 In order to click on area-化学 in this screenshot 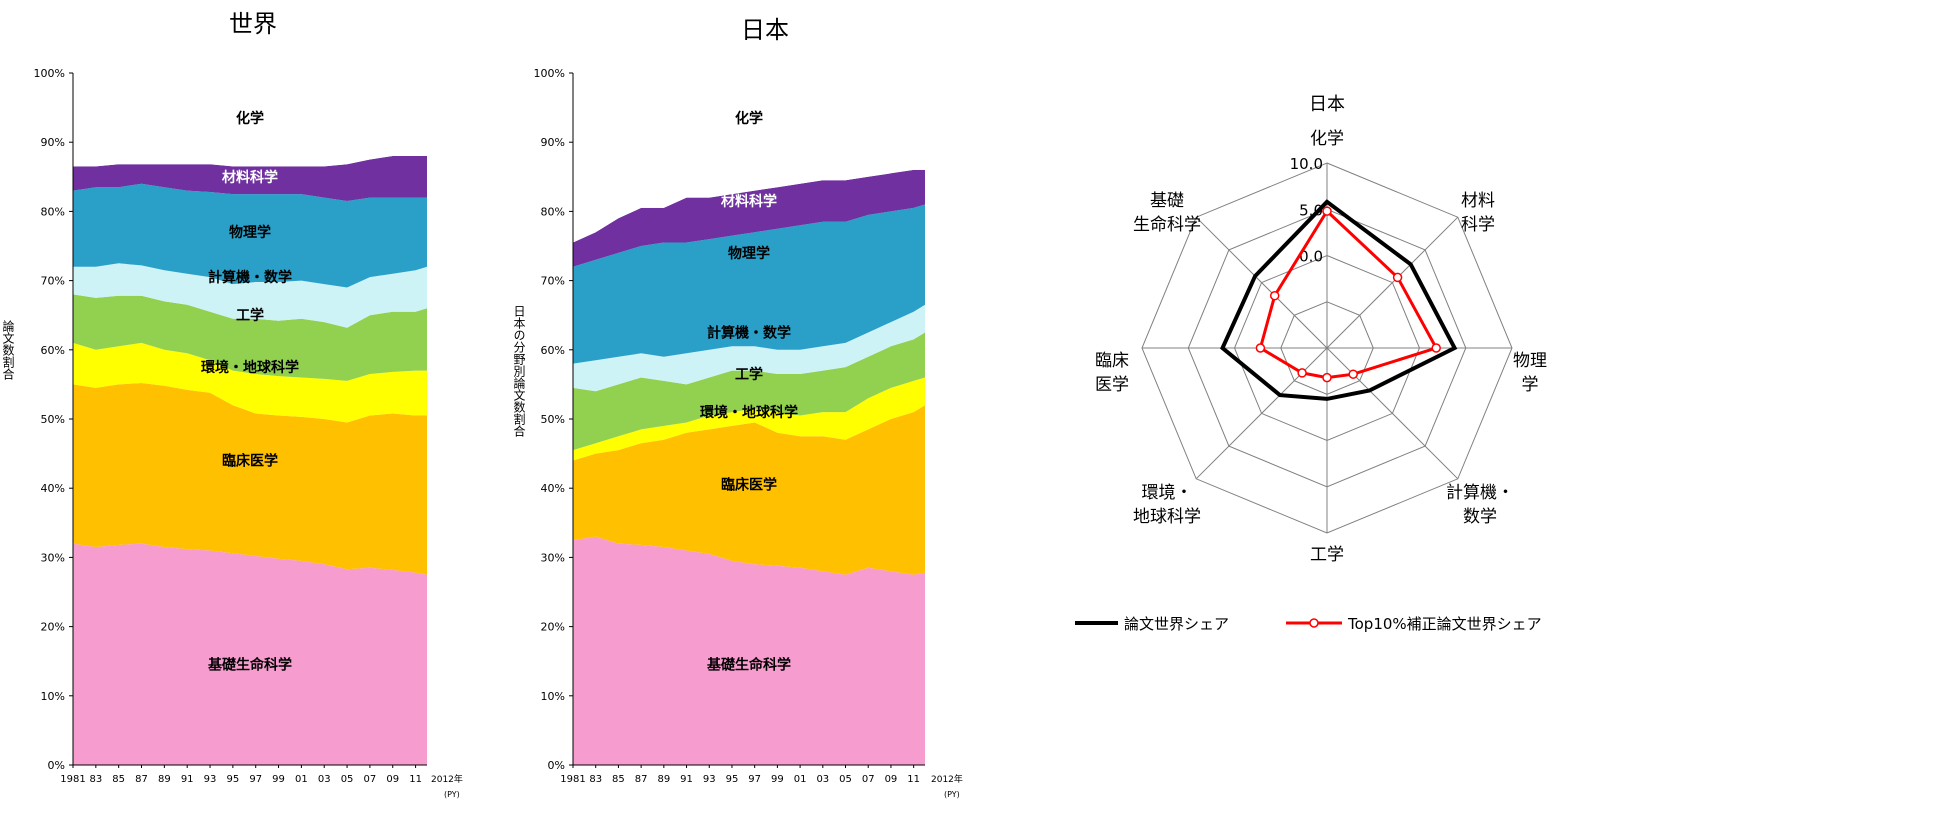, I will do `click(749, 158)`.